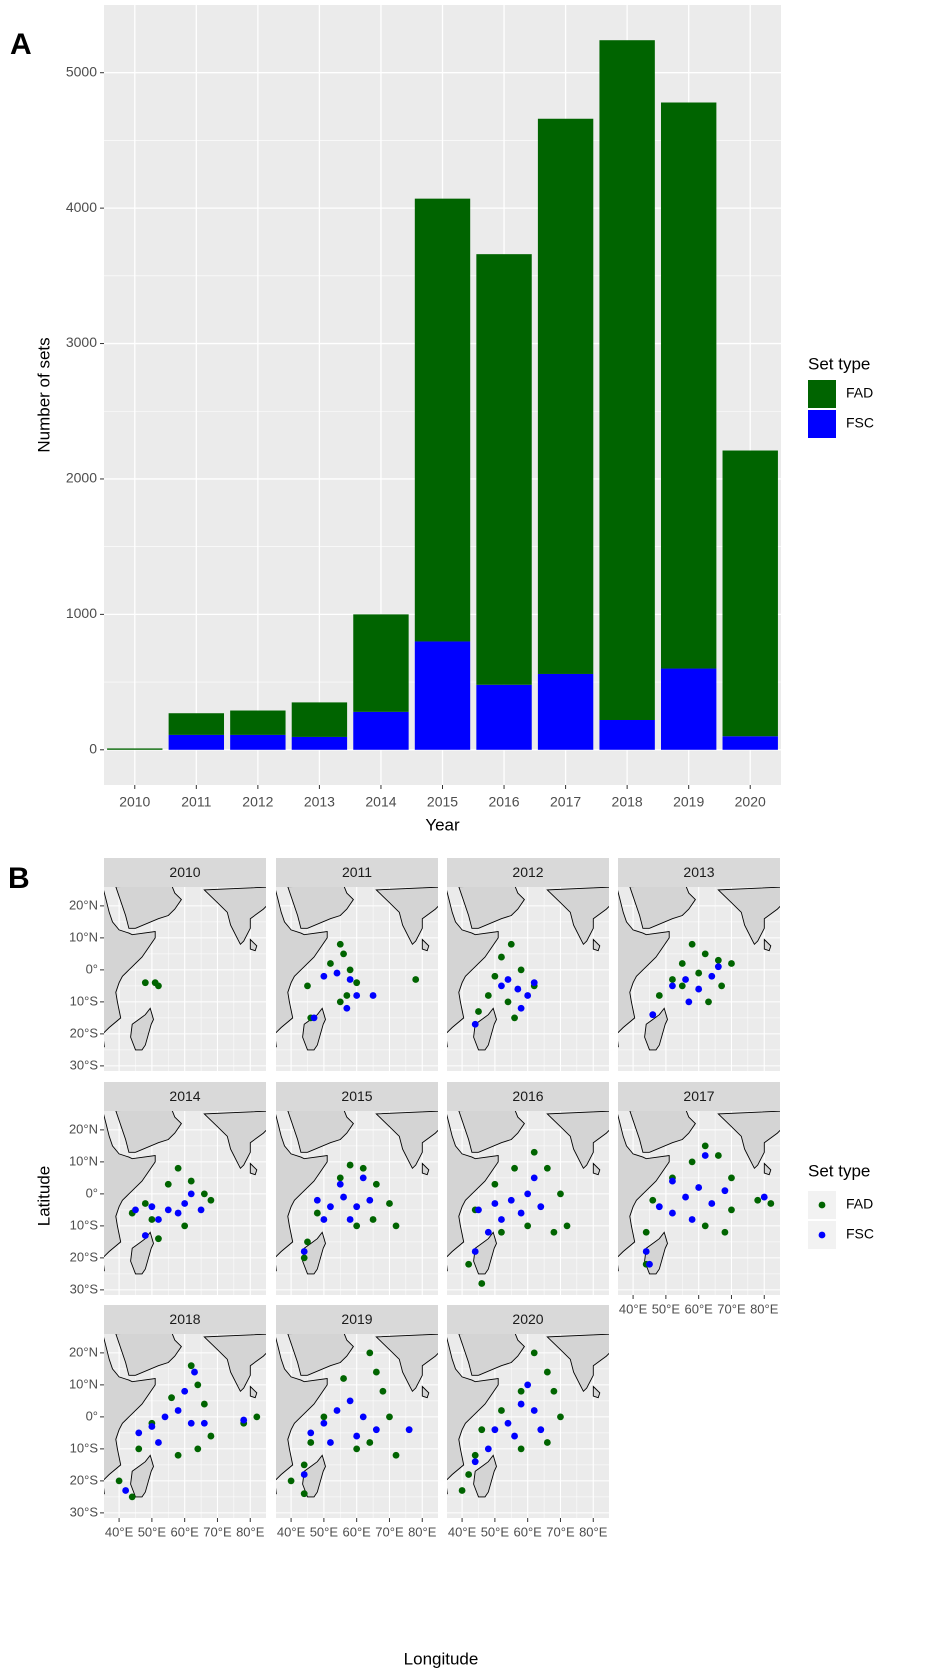 This screenshot has height=1674, width=947. Describe the element at coordinates (83, 1351) in the screenshot. I see `y-tick-label: 20°N` at that location.